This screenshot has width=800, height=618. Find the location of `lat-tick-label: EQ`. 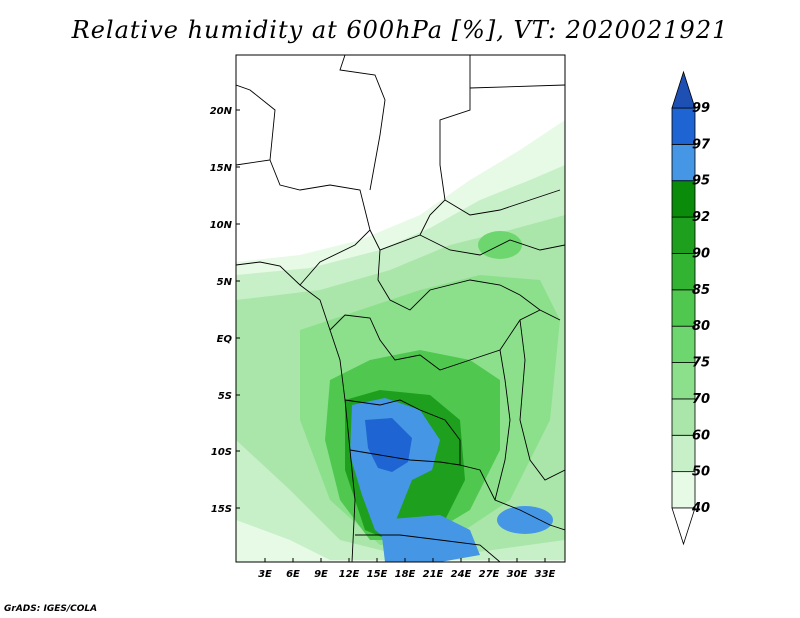

lat-tick-label: EQ is located at coordinates (225, 339).